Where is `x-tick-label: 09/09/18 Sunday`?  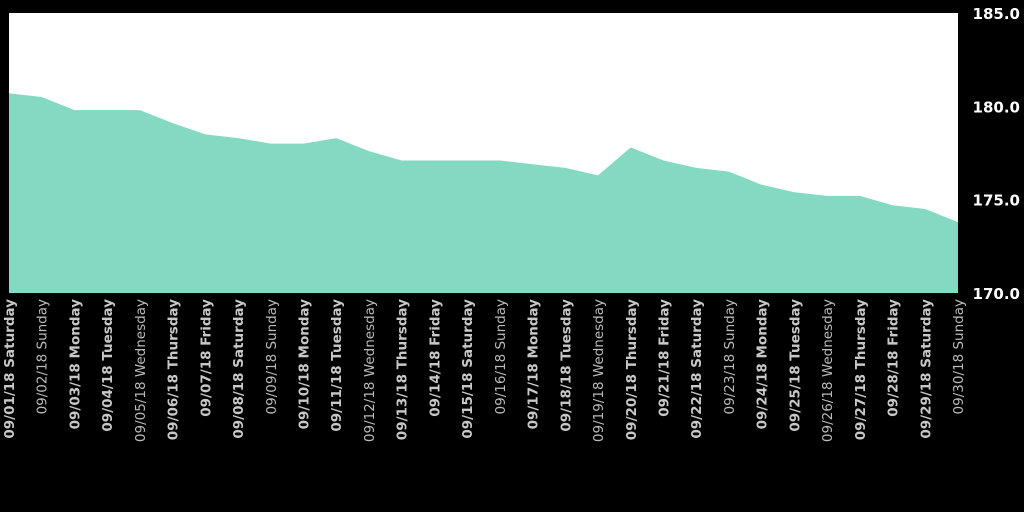
x-tick-label: 09/09/18 Sunday is located at coordinates (272, 356).